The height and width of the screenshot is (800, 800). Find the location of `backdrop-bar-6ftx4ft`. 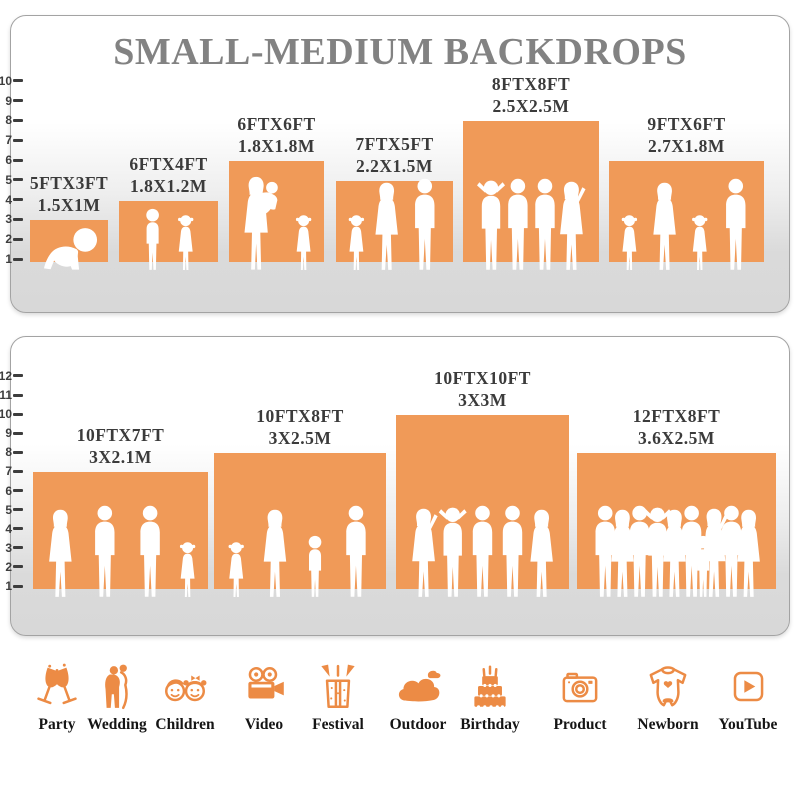

backdrop-bar-6ftx4ft is located at coordinates (168, 231).